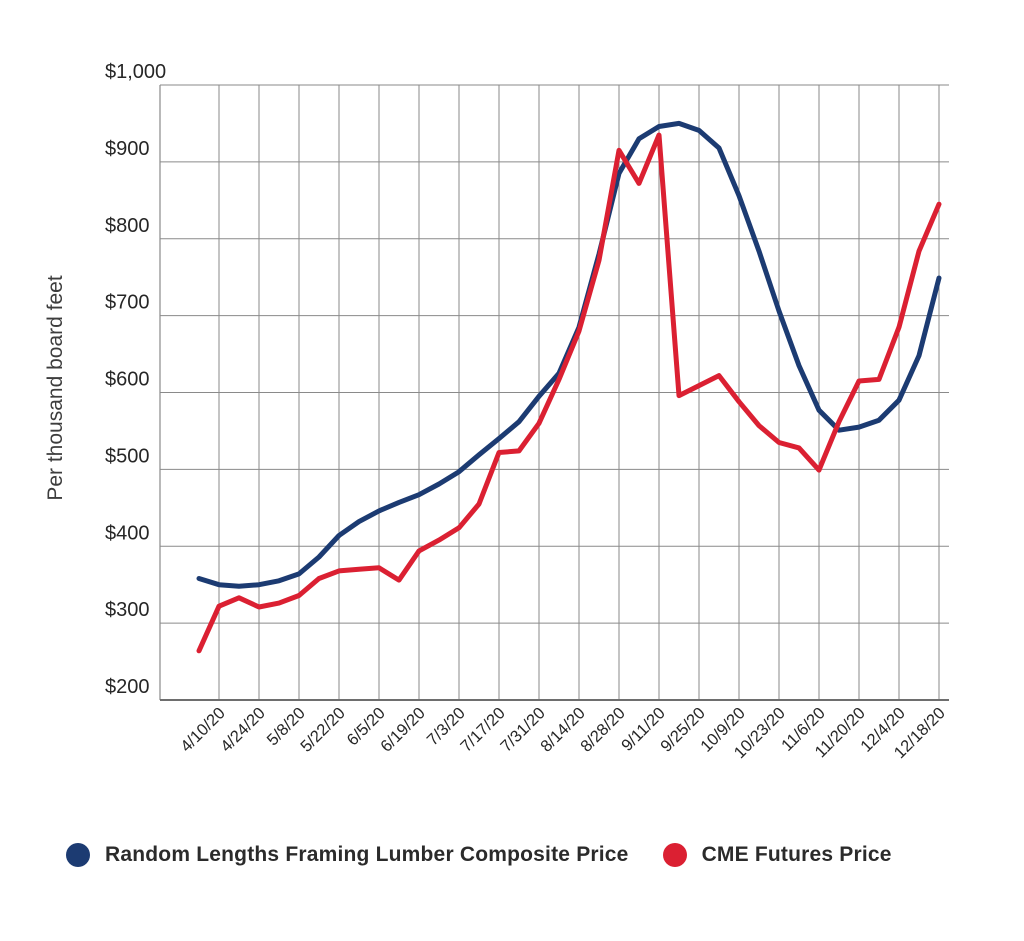 Image resolution: width=1024 pixels, height=941 pixels. What do you see at coordinates (127, 149) in the screenshot?
I see `y-tick-label-$900: $900` at bounding box center [127, 149].